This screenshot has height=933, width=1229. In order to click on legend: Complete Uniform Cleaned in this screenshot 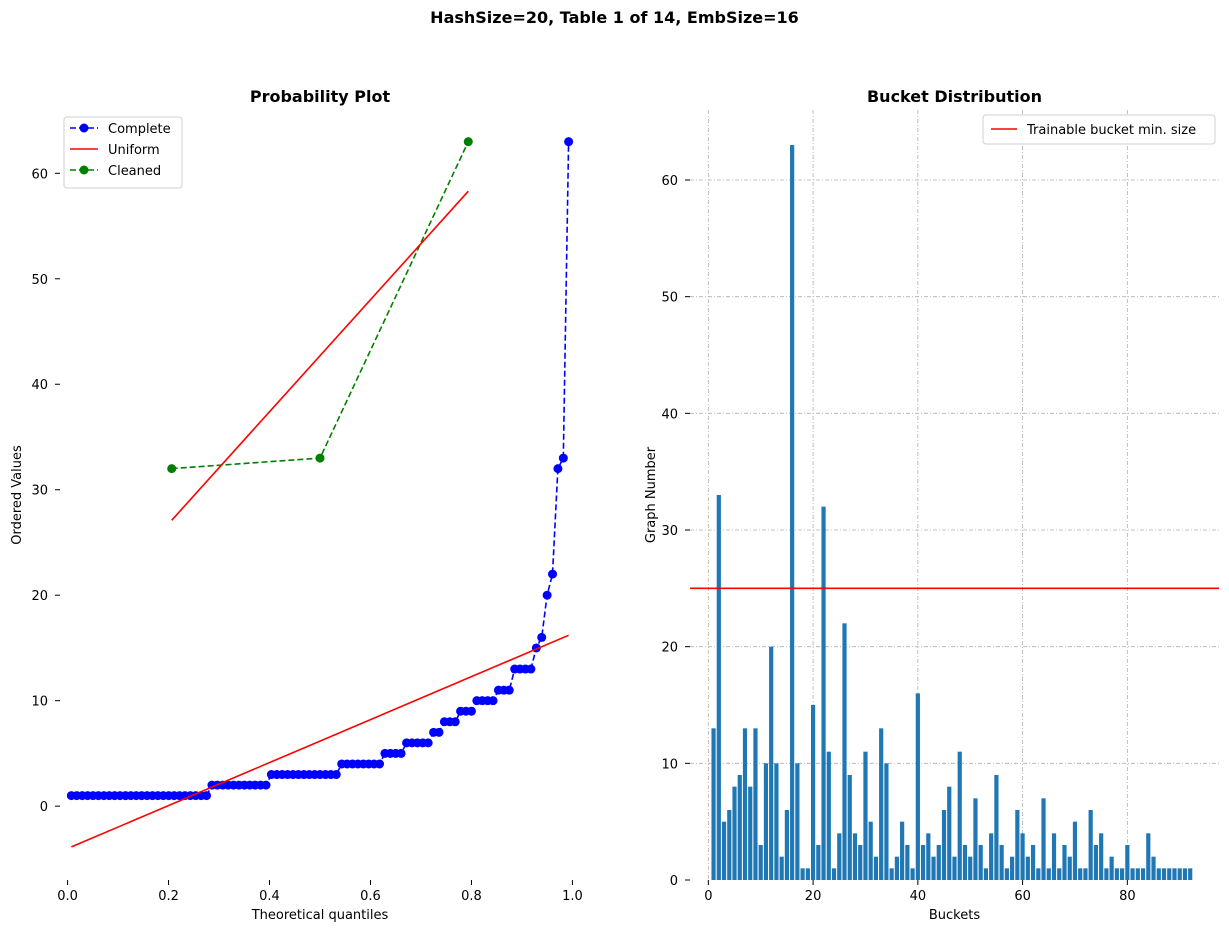, I will do `click(123, 152)`.